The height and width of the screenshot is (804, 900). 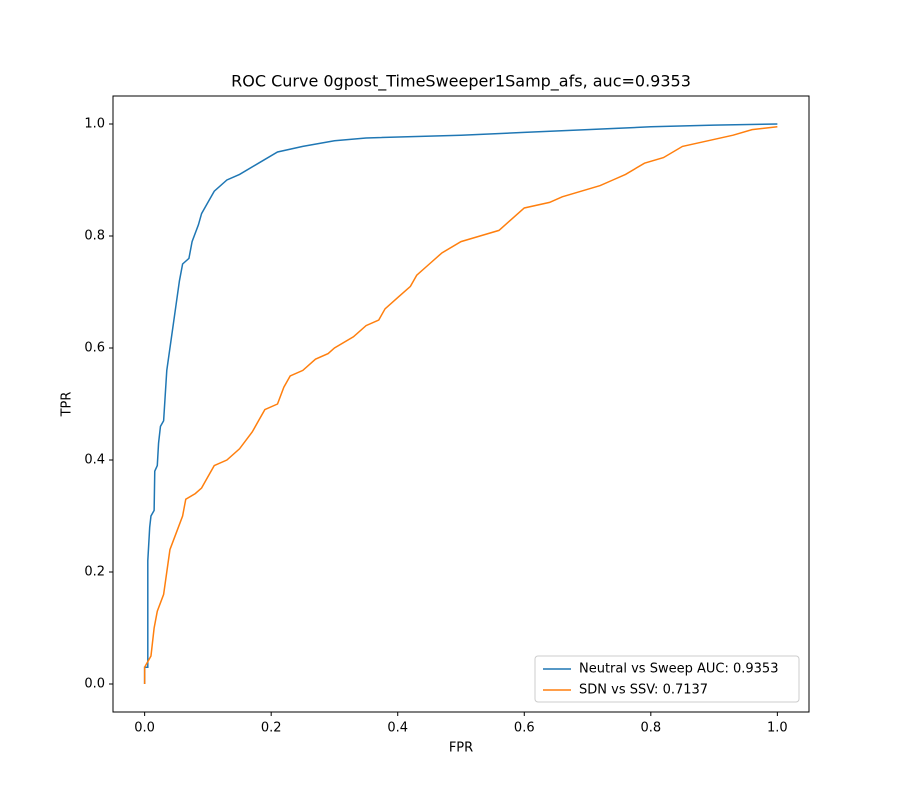 I want to click on x-tick-label: 0.6, so click(x=524, y=728).